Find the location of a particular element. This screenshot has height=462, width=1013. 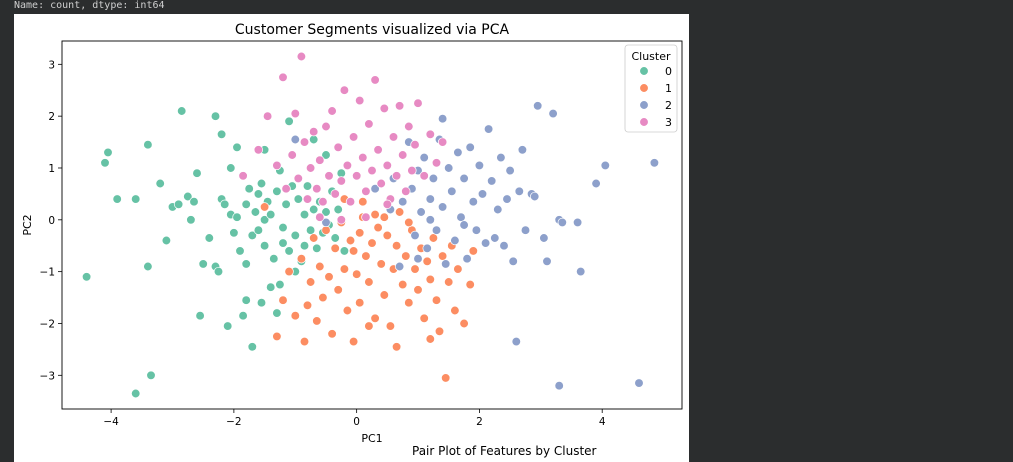

legend-label-3: 3 is located at coordinates (668, 122).